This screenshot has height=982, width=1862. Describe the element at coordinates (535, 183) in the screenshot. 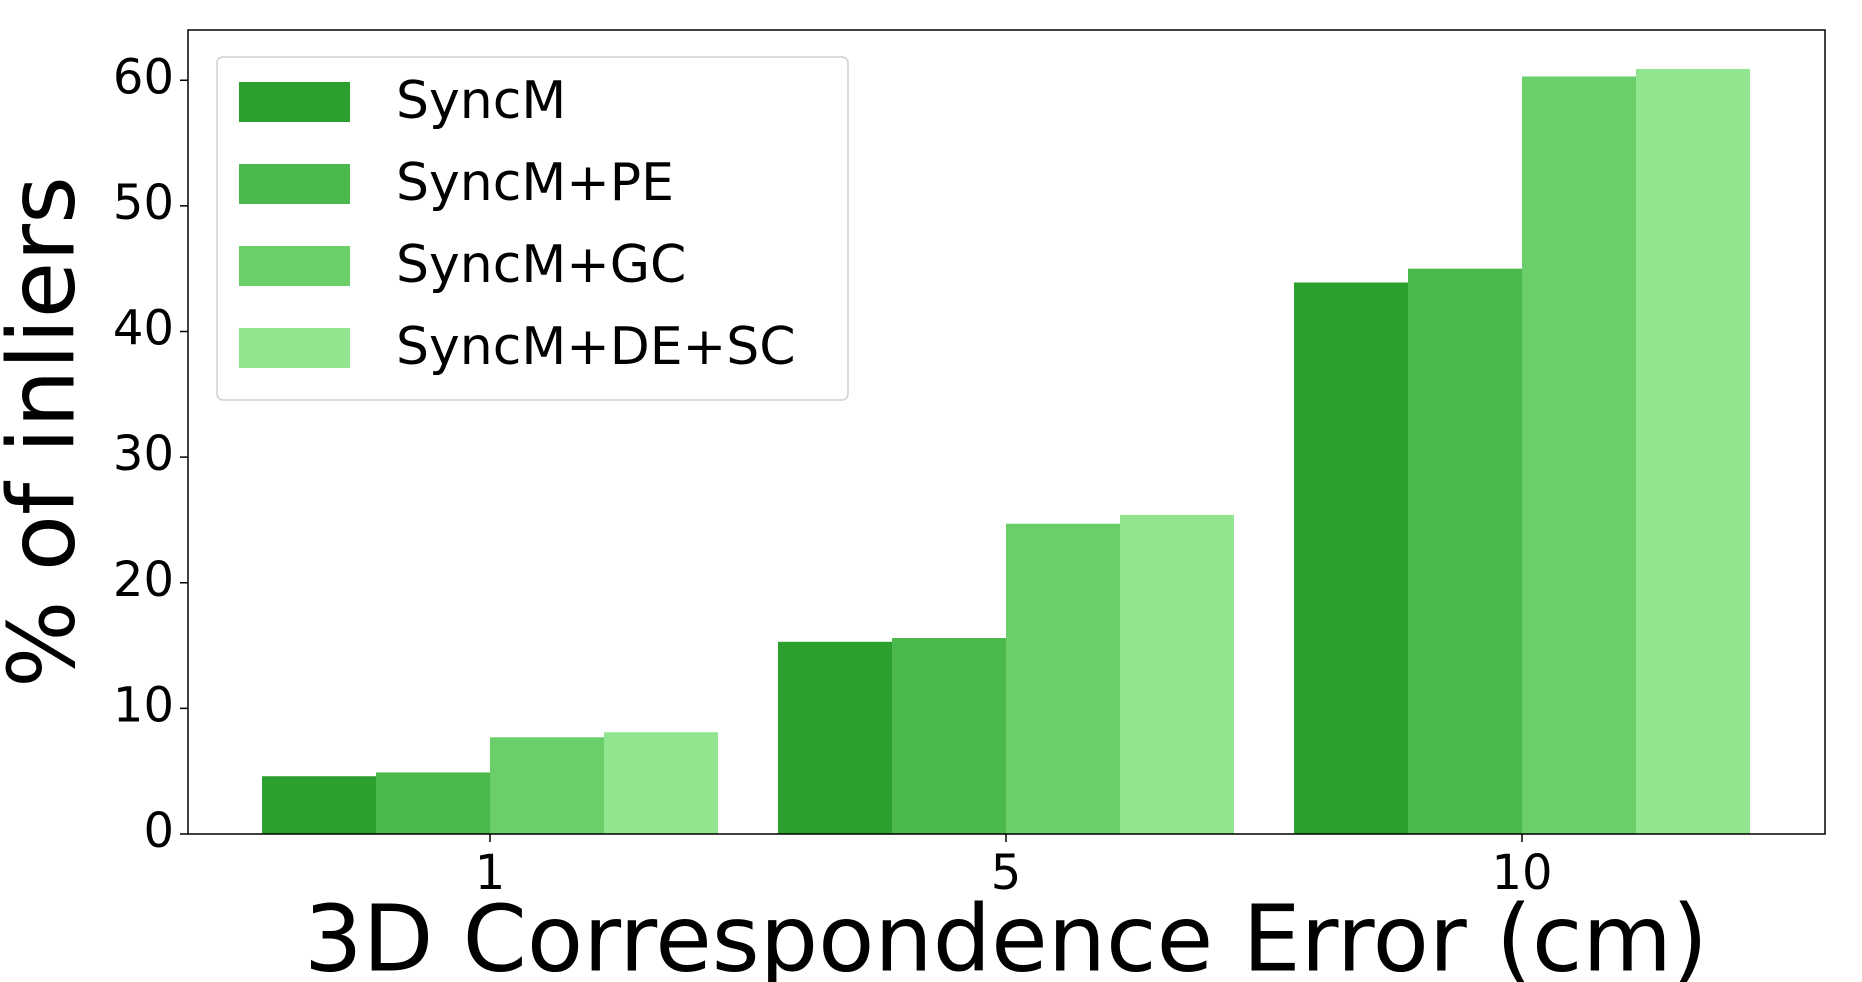

I see `legend-label: SyncM+PE` at that location.